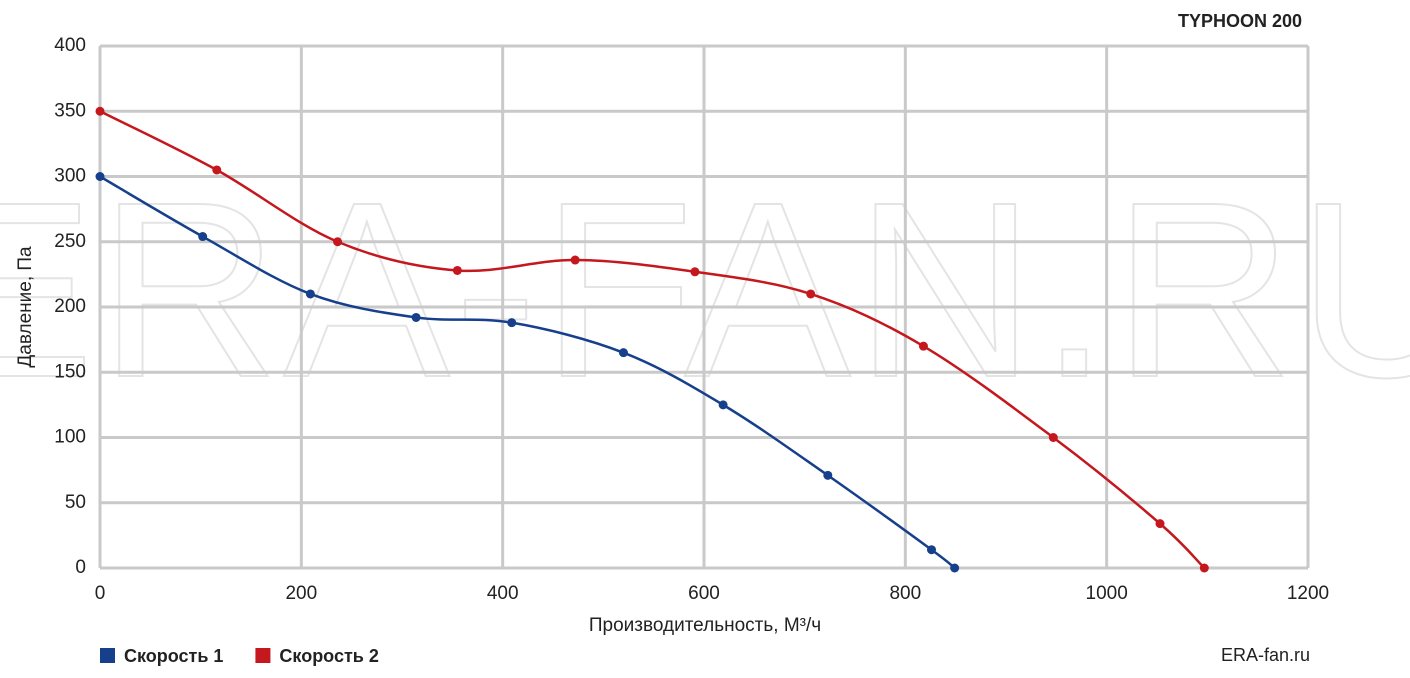  What do you see at coordinates (70, 241) in the screenshot?
I see `y-tick-label: 250` at bounding box center [70, 241].